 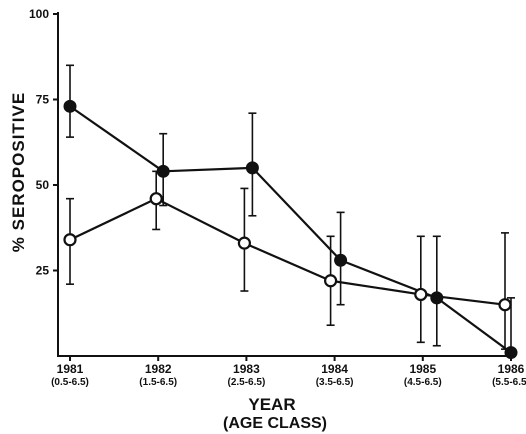 I want to click on x-tick-sublabel: (3.5-6.5), so click(x=335, y=382).